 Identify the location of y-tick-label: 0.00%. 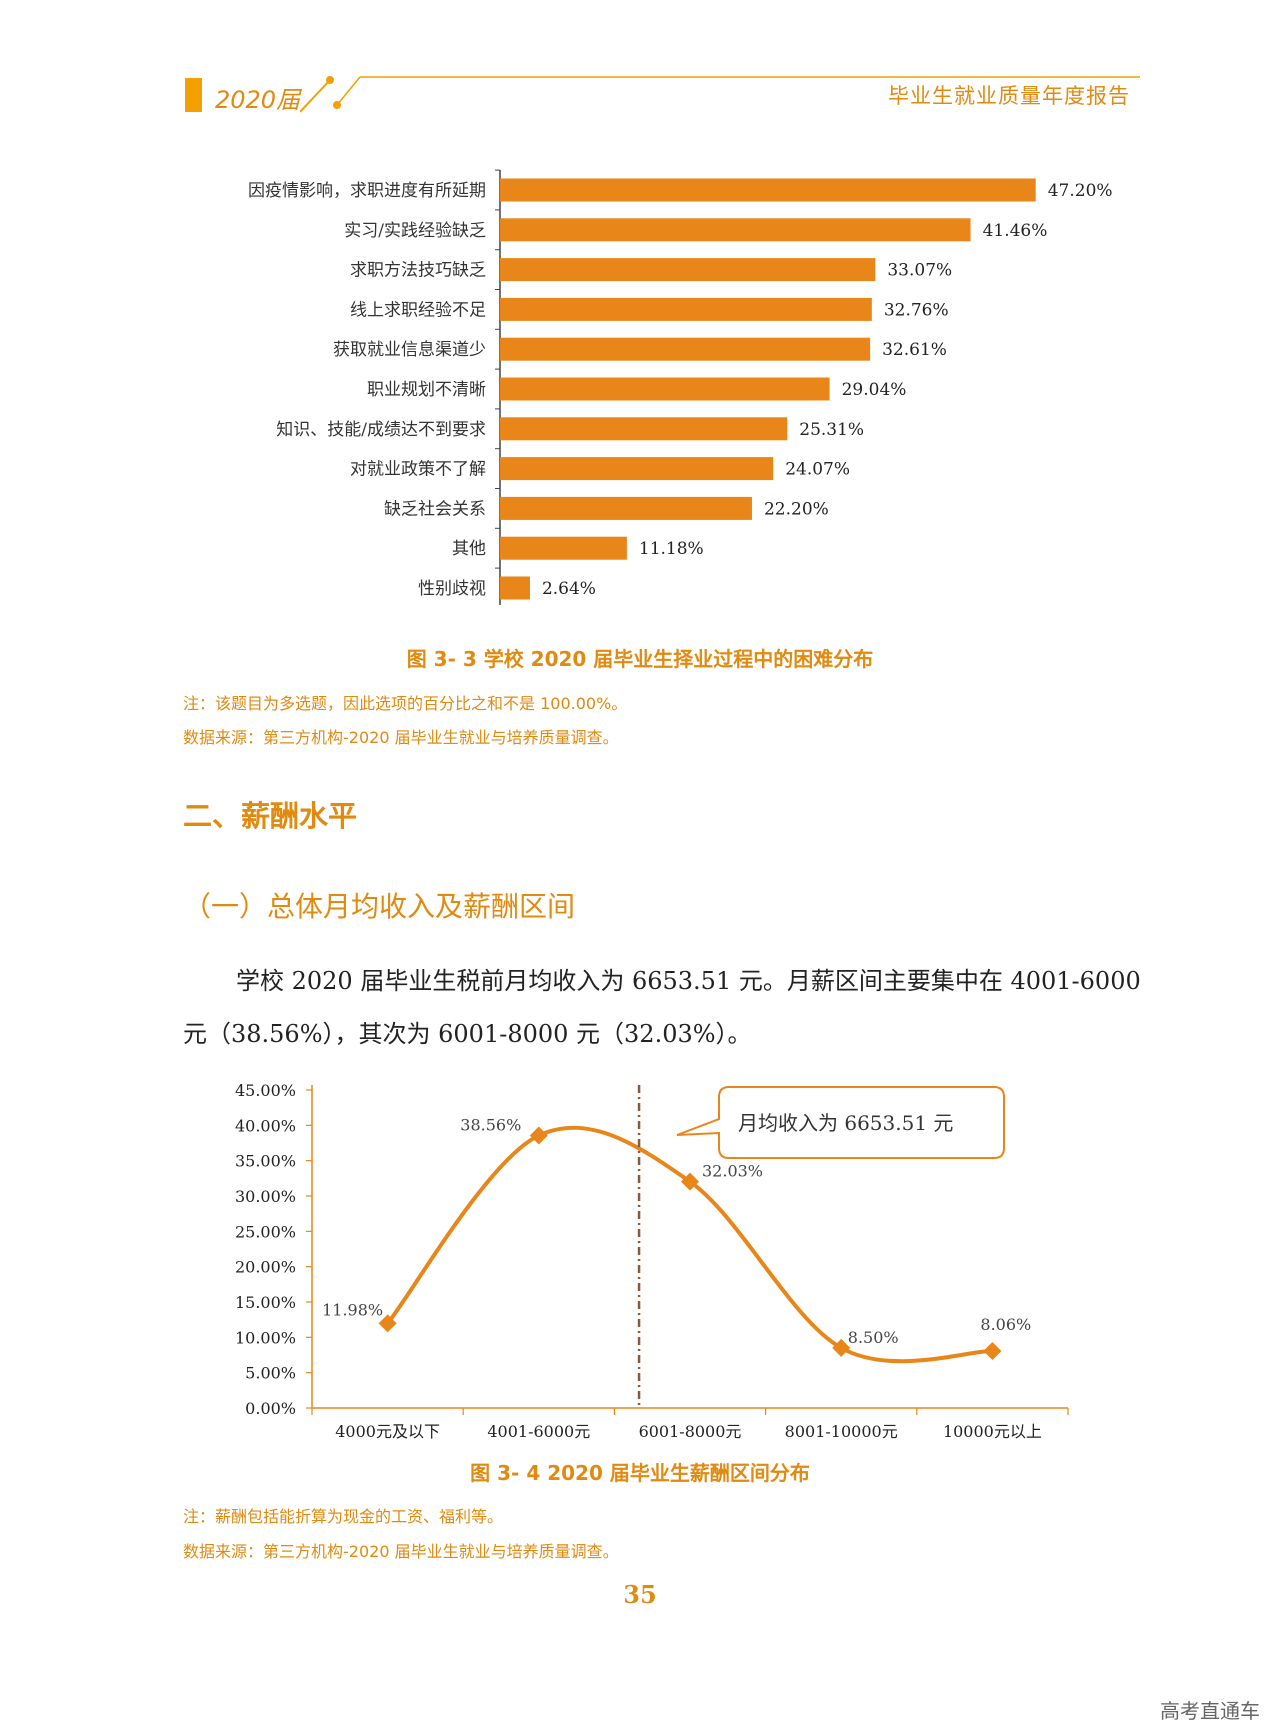
(270, 1408).